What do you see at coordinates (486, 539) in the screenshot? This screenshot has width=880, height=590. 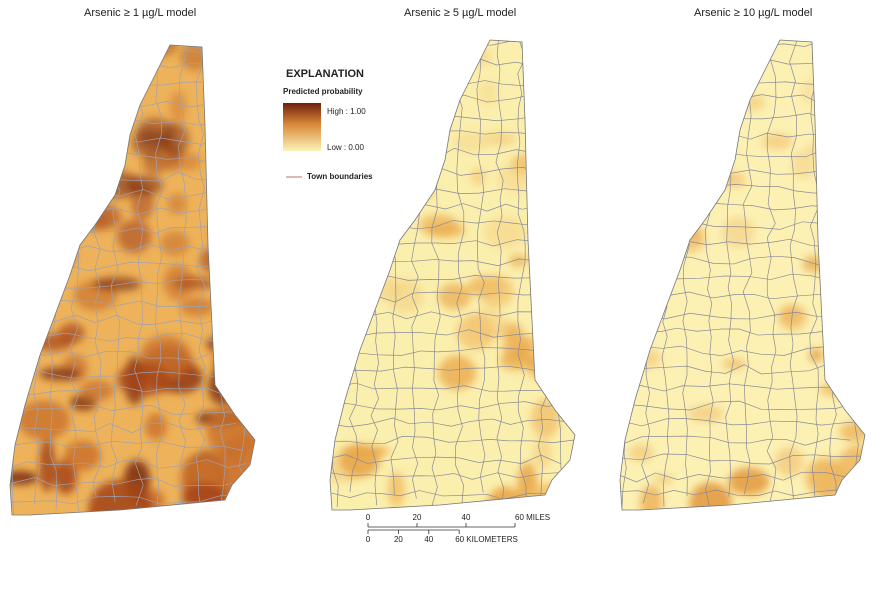 I see `scale-label: 60 KILOMETERS` at bounding box center [486, 539].